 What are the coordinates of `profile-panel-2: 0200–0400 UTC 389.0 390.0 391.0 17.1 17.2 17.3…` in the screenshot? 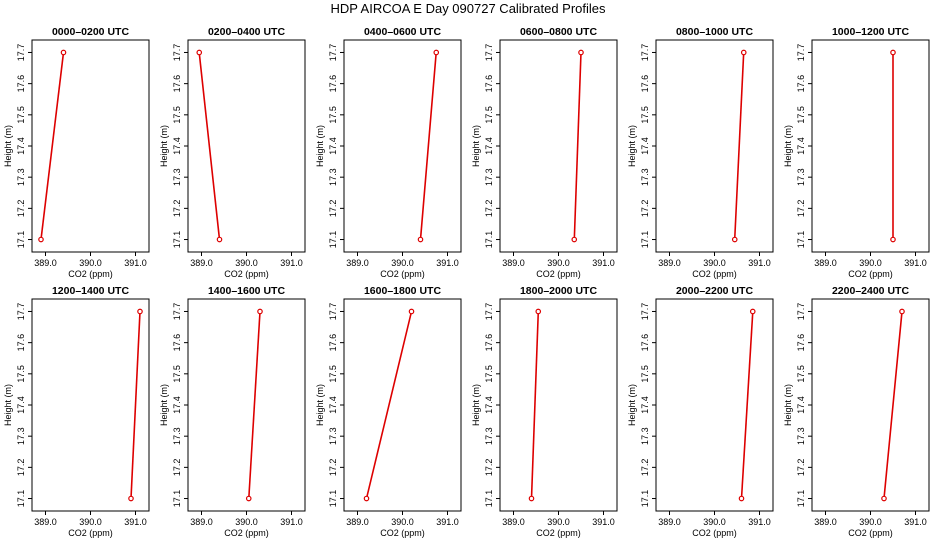 It's located at (232, 152).